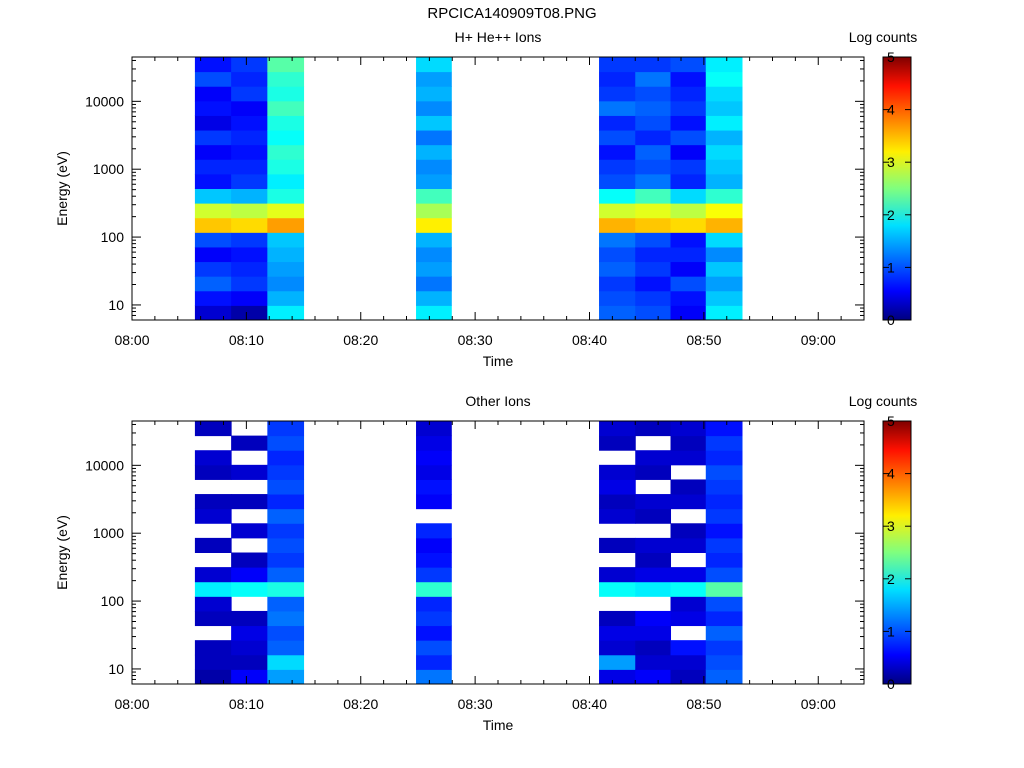  Describe the element at coordinates (497, 401) in the screenshot. I see `panel-title: Other Ions` at that location.